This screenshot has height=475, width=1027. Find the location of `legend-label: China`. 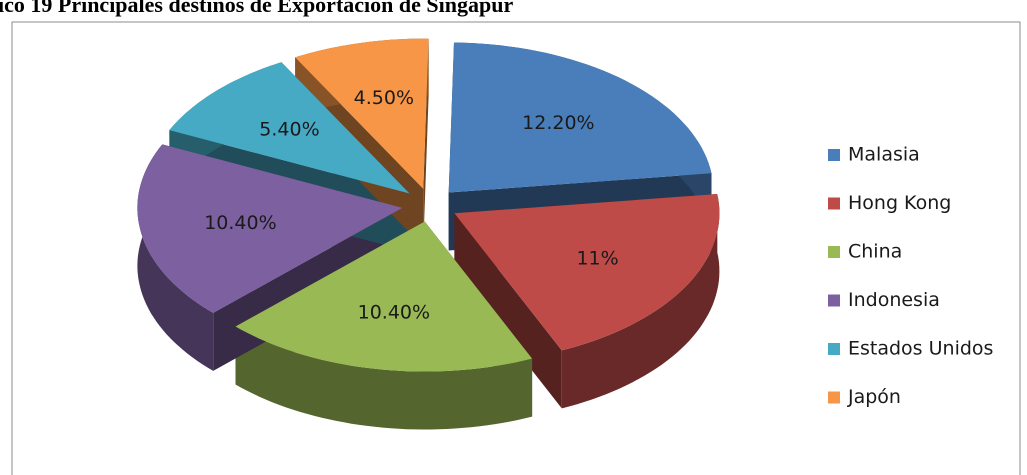

legend-label: China is located at coordinates (875, 252).